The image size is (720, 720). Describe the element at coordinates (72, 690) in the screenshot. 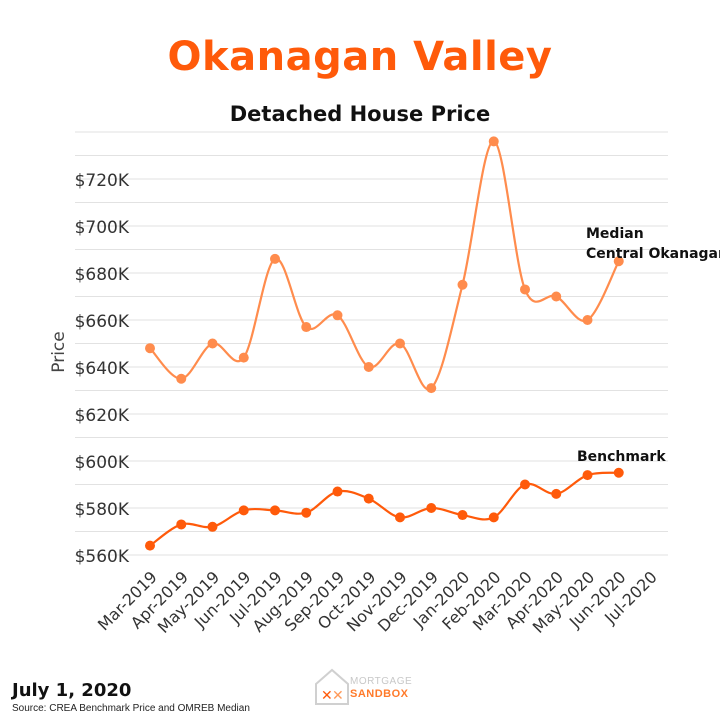

I see `report-date: July 1, 2020` at that location.